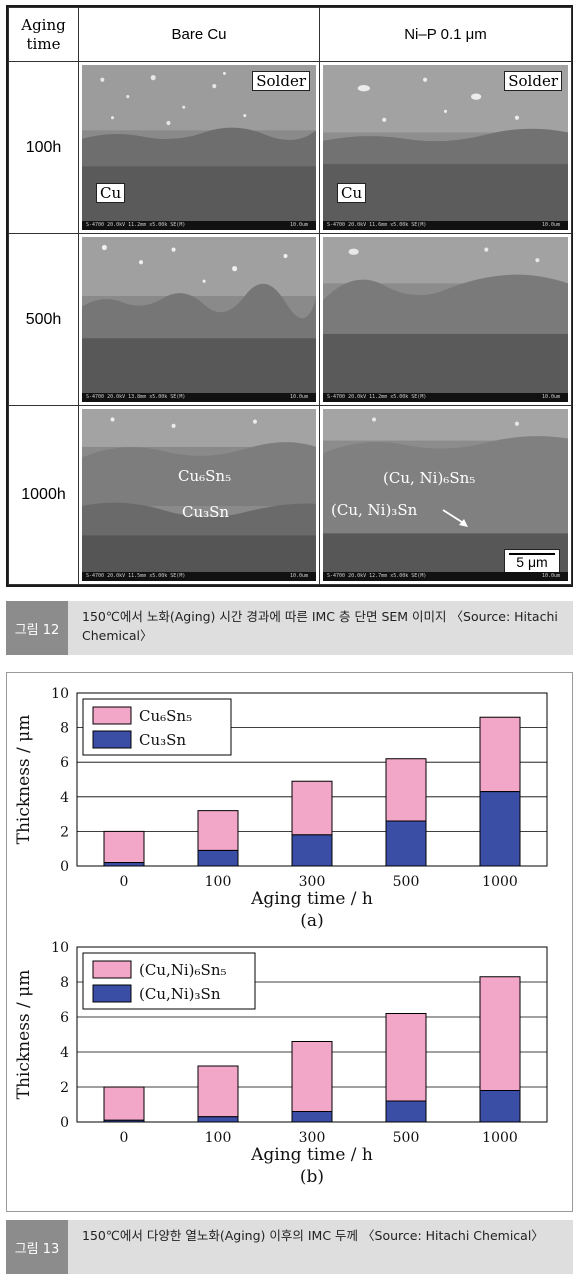 This screenshot has width=579, height=1287. Describe the element at coordinates (136, 576) in the screenshot. I see `micron-strip-text: S-4700 20.0kV 11.5mm x5.00k SE(M)` at that location.